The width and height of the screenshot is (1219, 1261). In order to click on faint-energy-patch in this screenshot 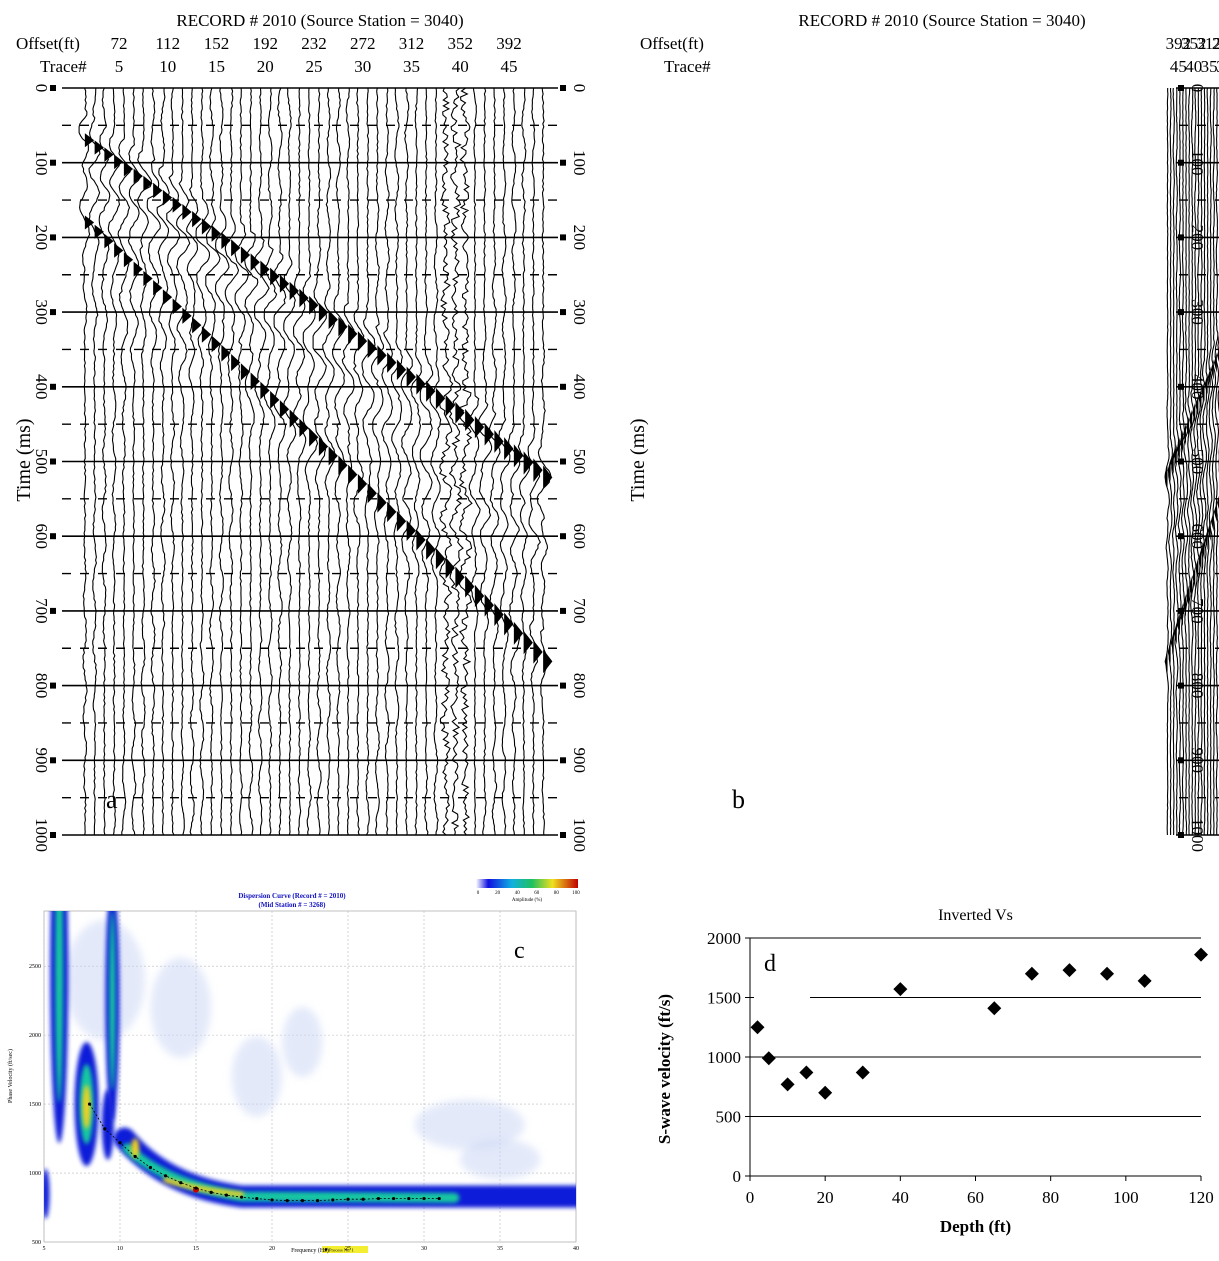, I will do `click(500, 1159)`.